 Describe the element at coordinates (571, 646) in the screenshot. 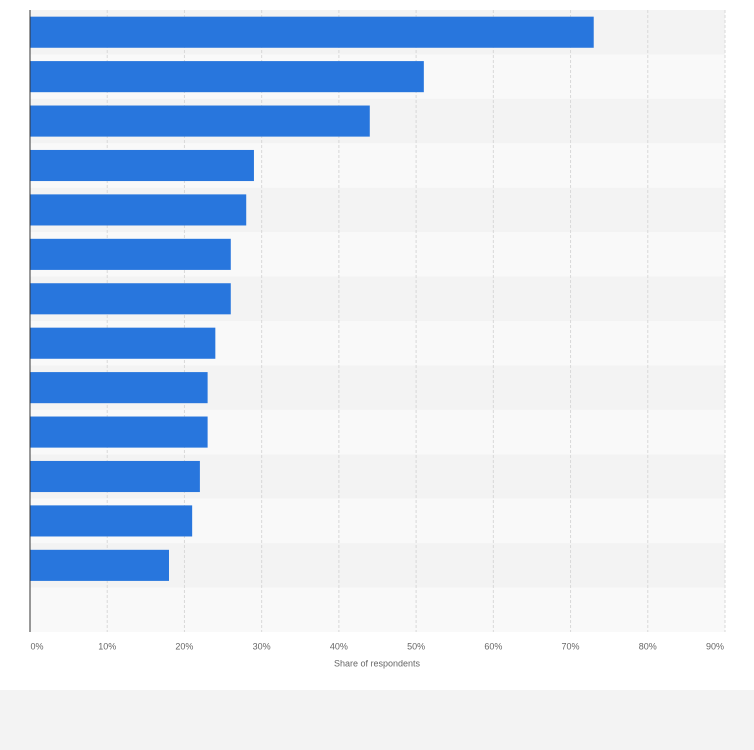

I see `x-tick-label: 70%` at that location.